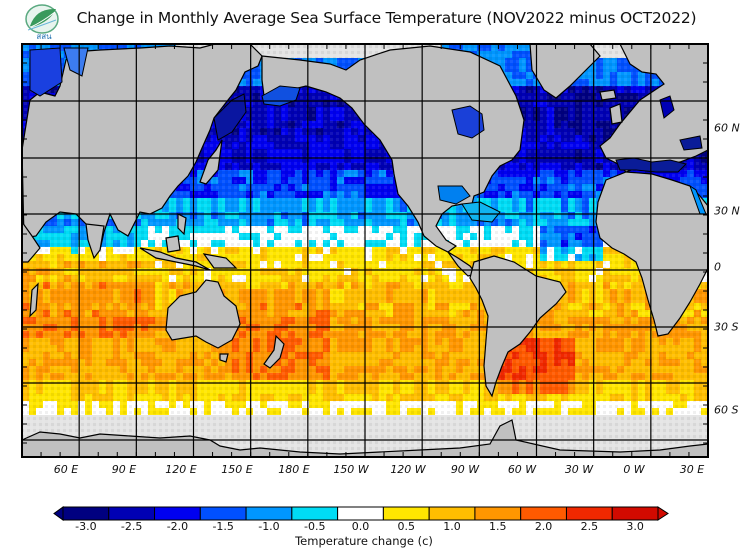 The height and width of the screenshot is (560, 755). I want to click on landmass-borneo, so click(173, 244).